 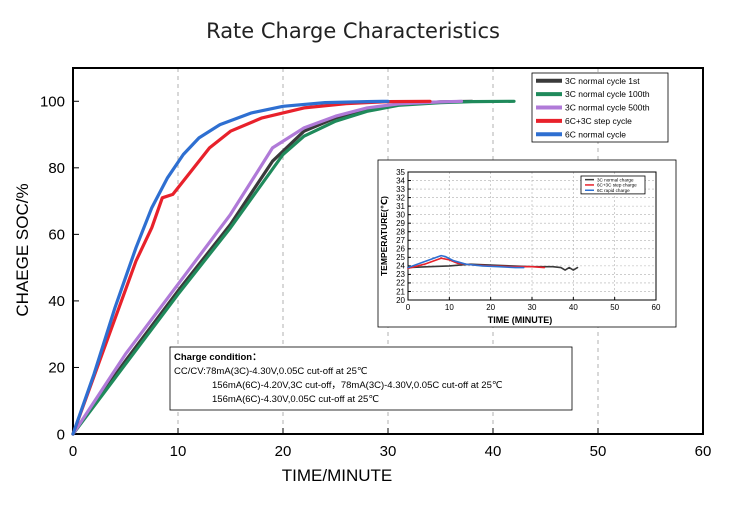 I want to click on main-x-tick-label: 0, so click(x=73, y=451).